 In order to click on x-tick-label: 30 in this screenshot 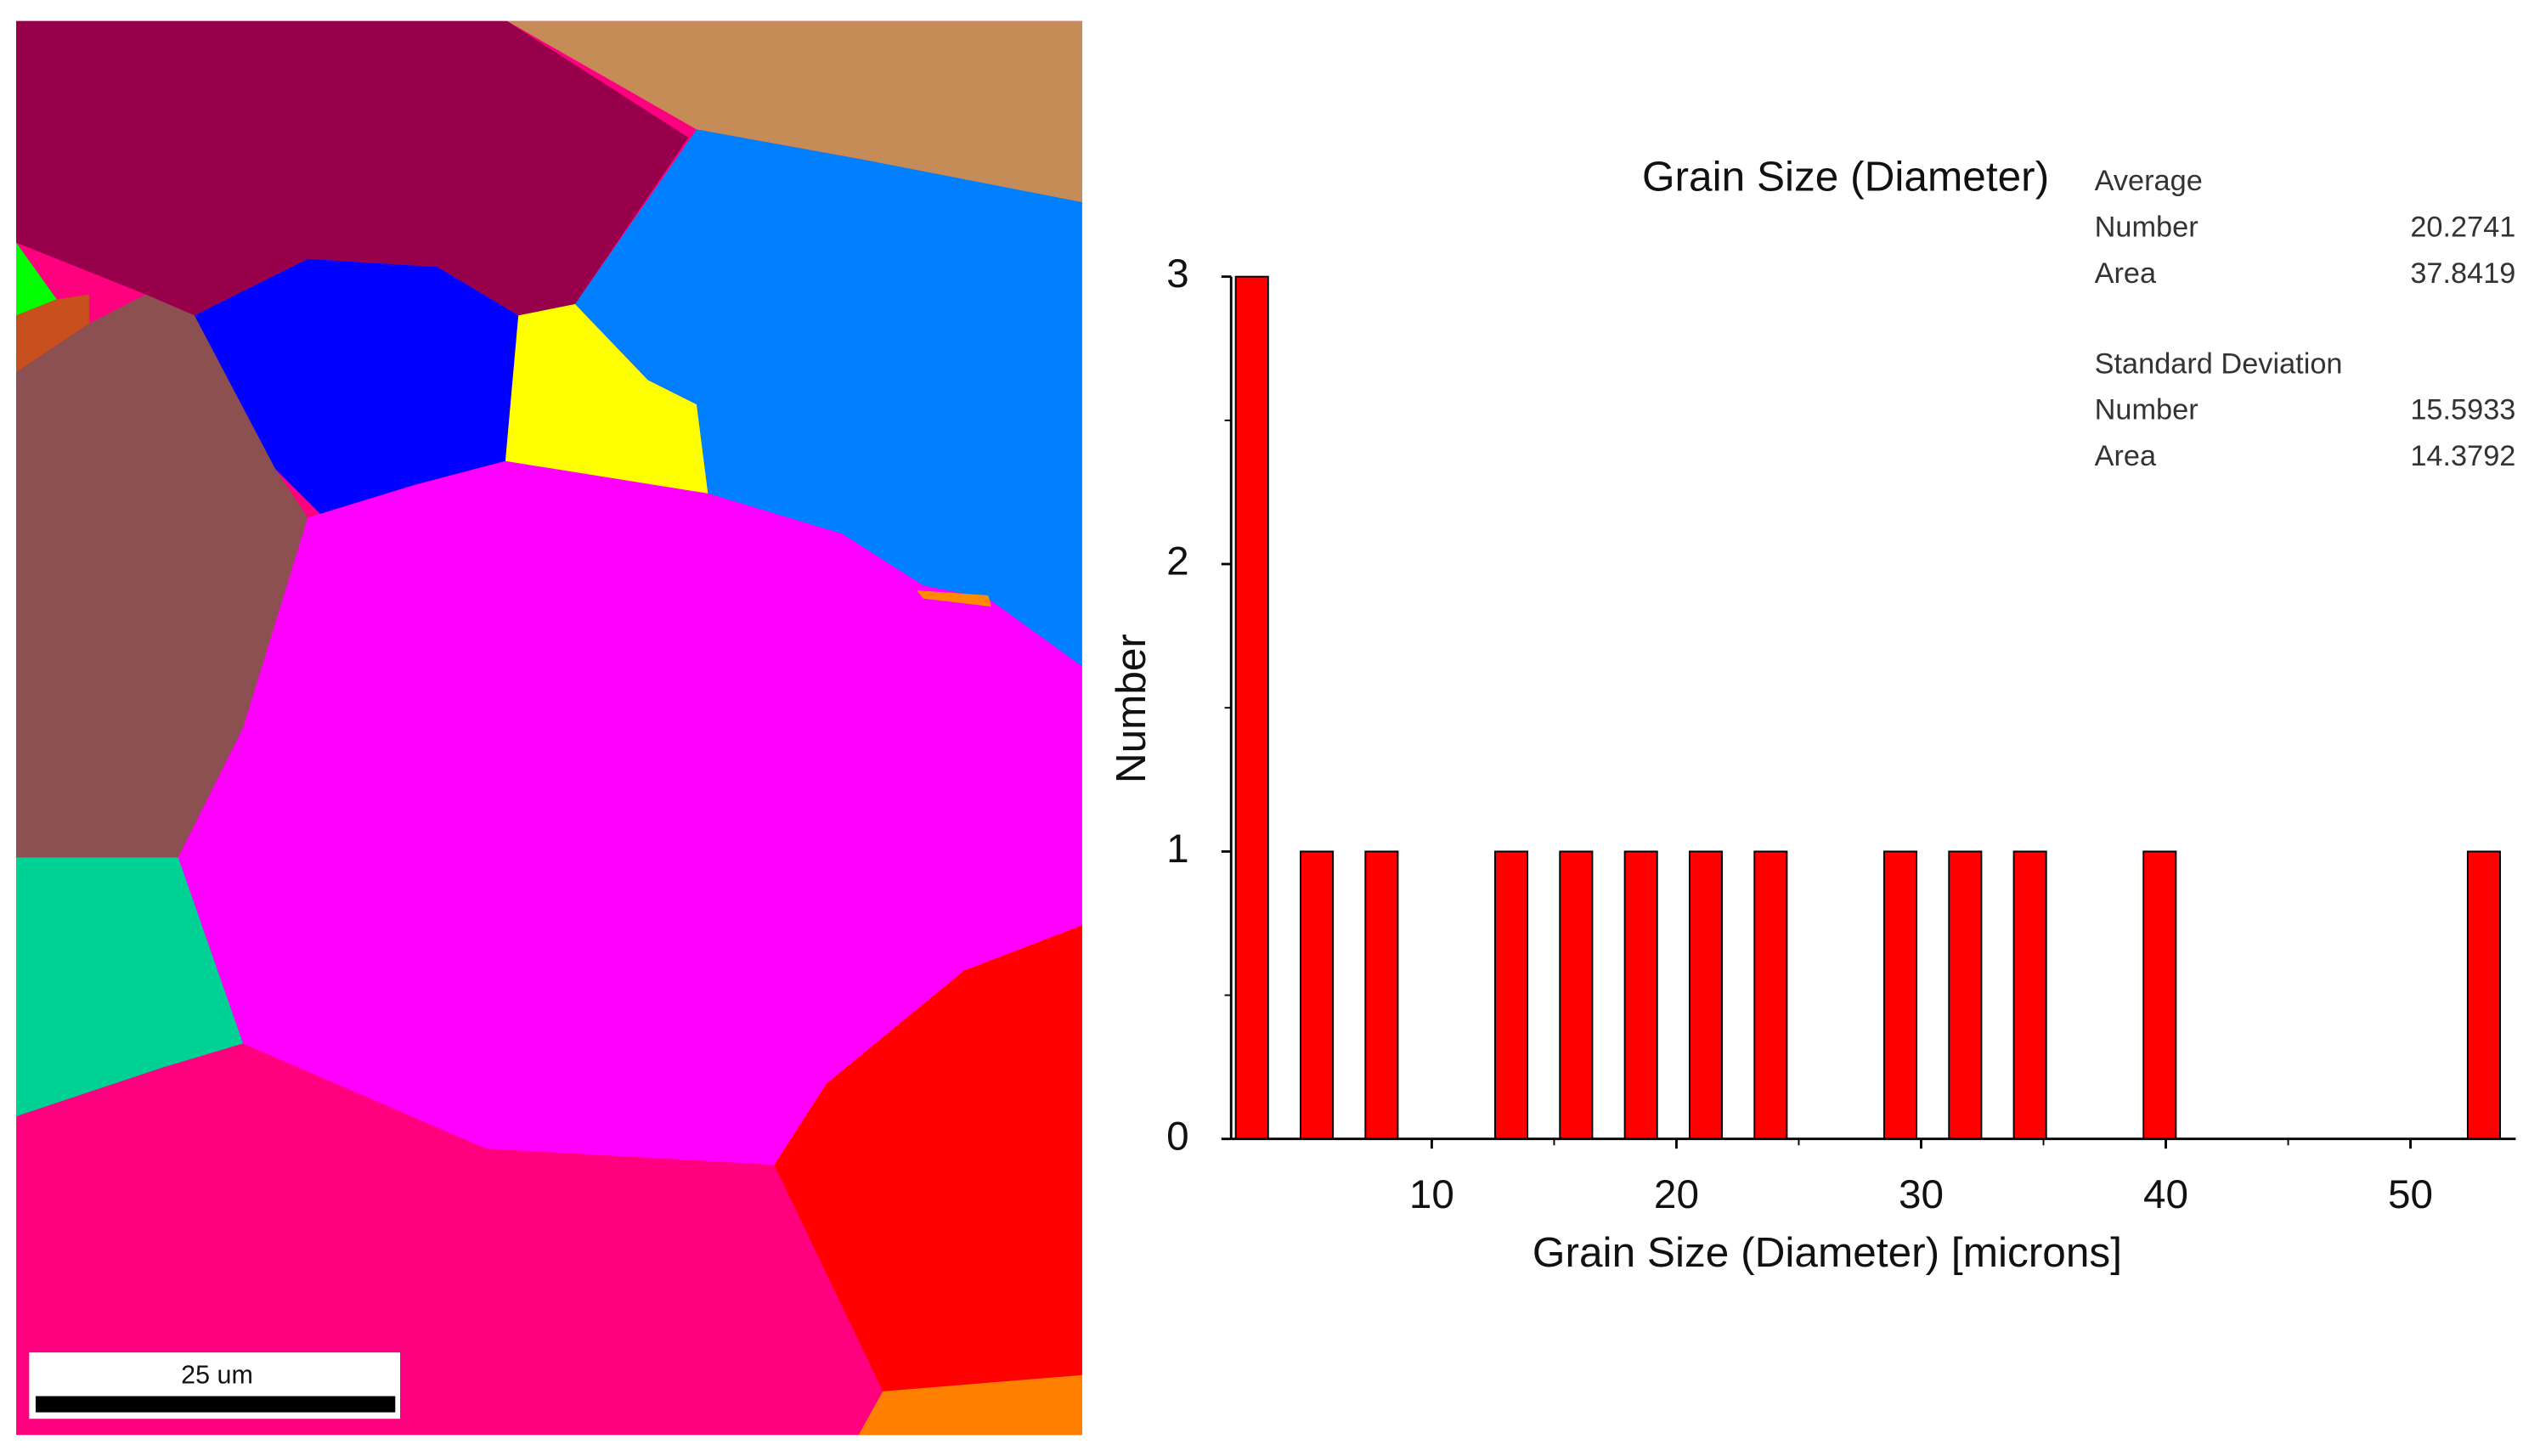, I will do `click(1921, 1195)`.